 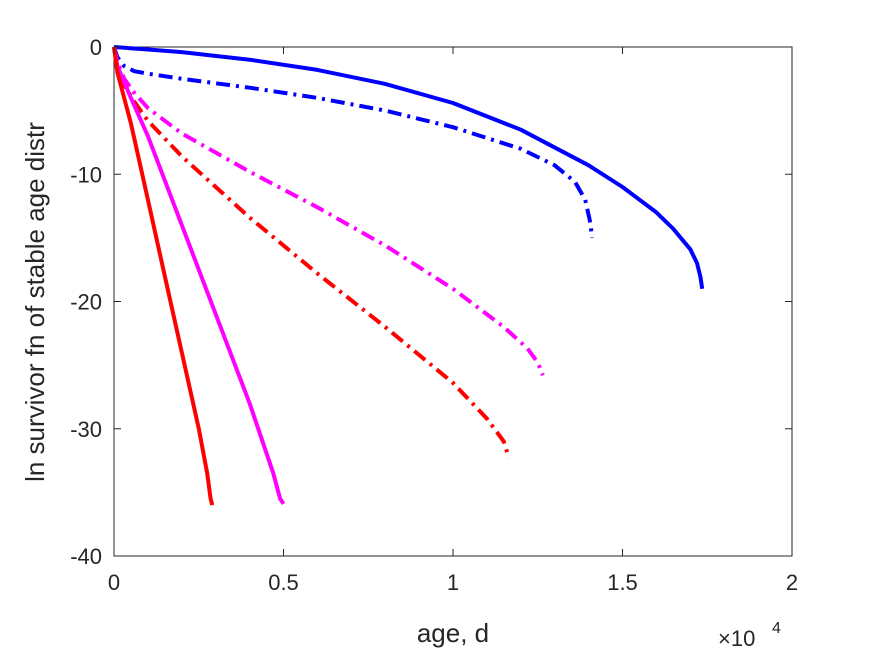 What do you see at coordinates (283, 582) in the screenshot?
I see `x-tick-label: 0.5` at bounding box center [283, 582].